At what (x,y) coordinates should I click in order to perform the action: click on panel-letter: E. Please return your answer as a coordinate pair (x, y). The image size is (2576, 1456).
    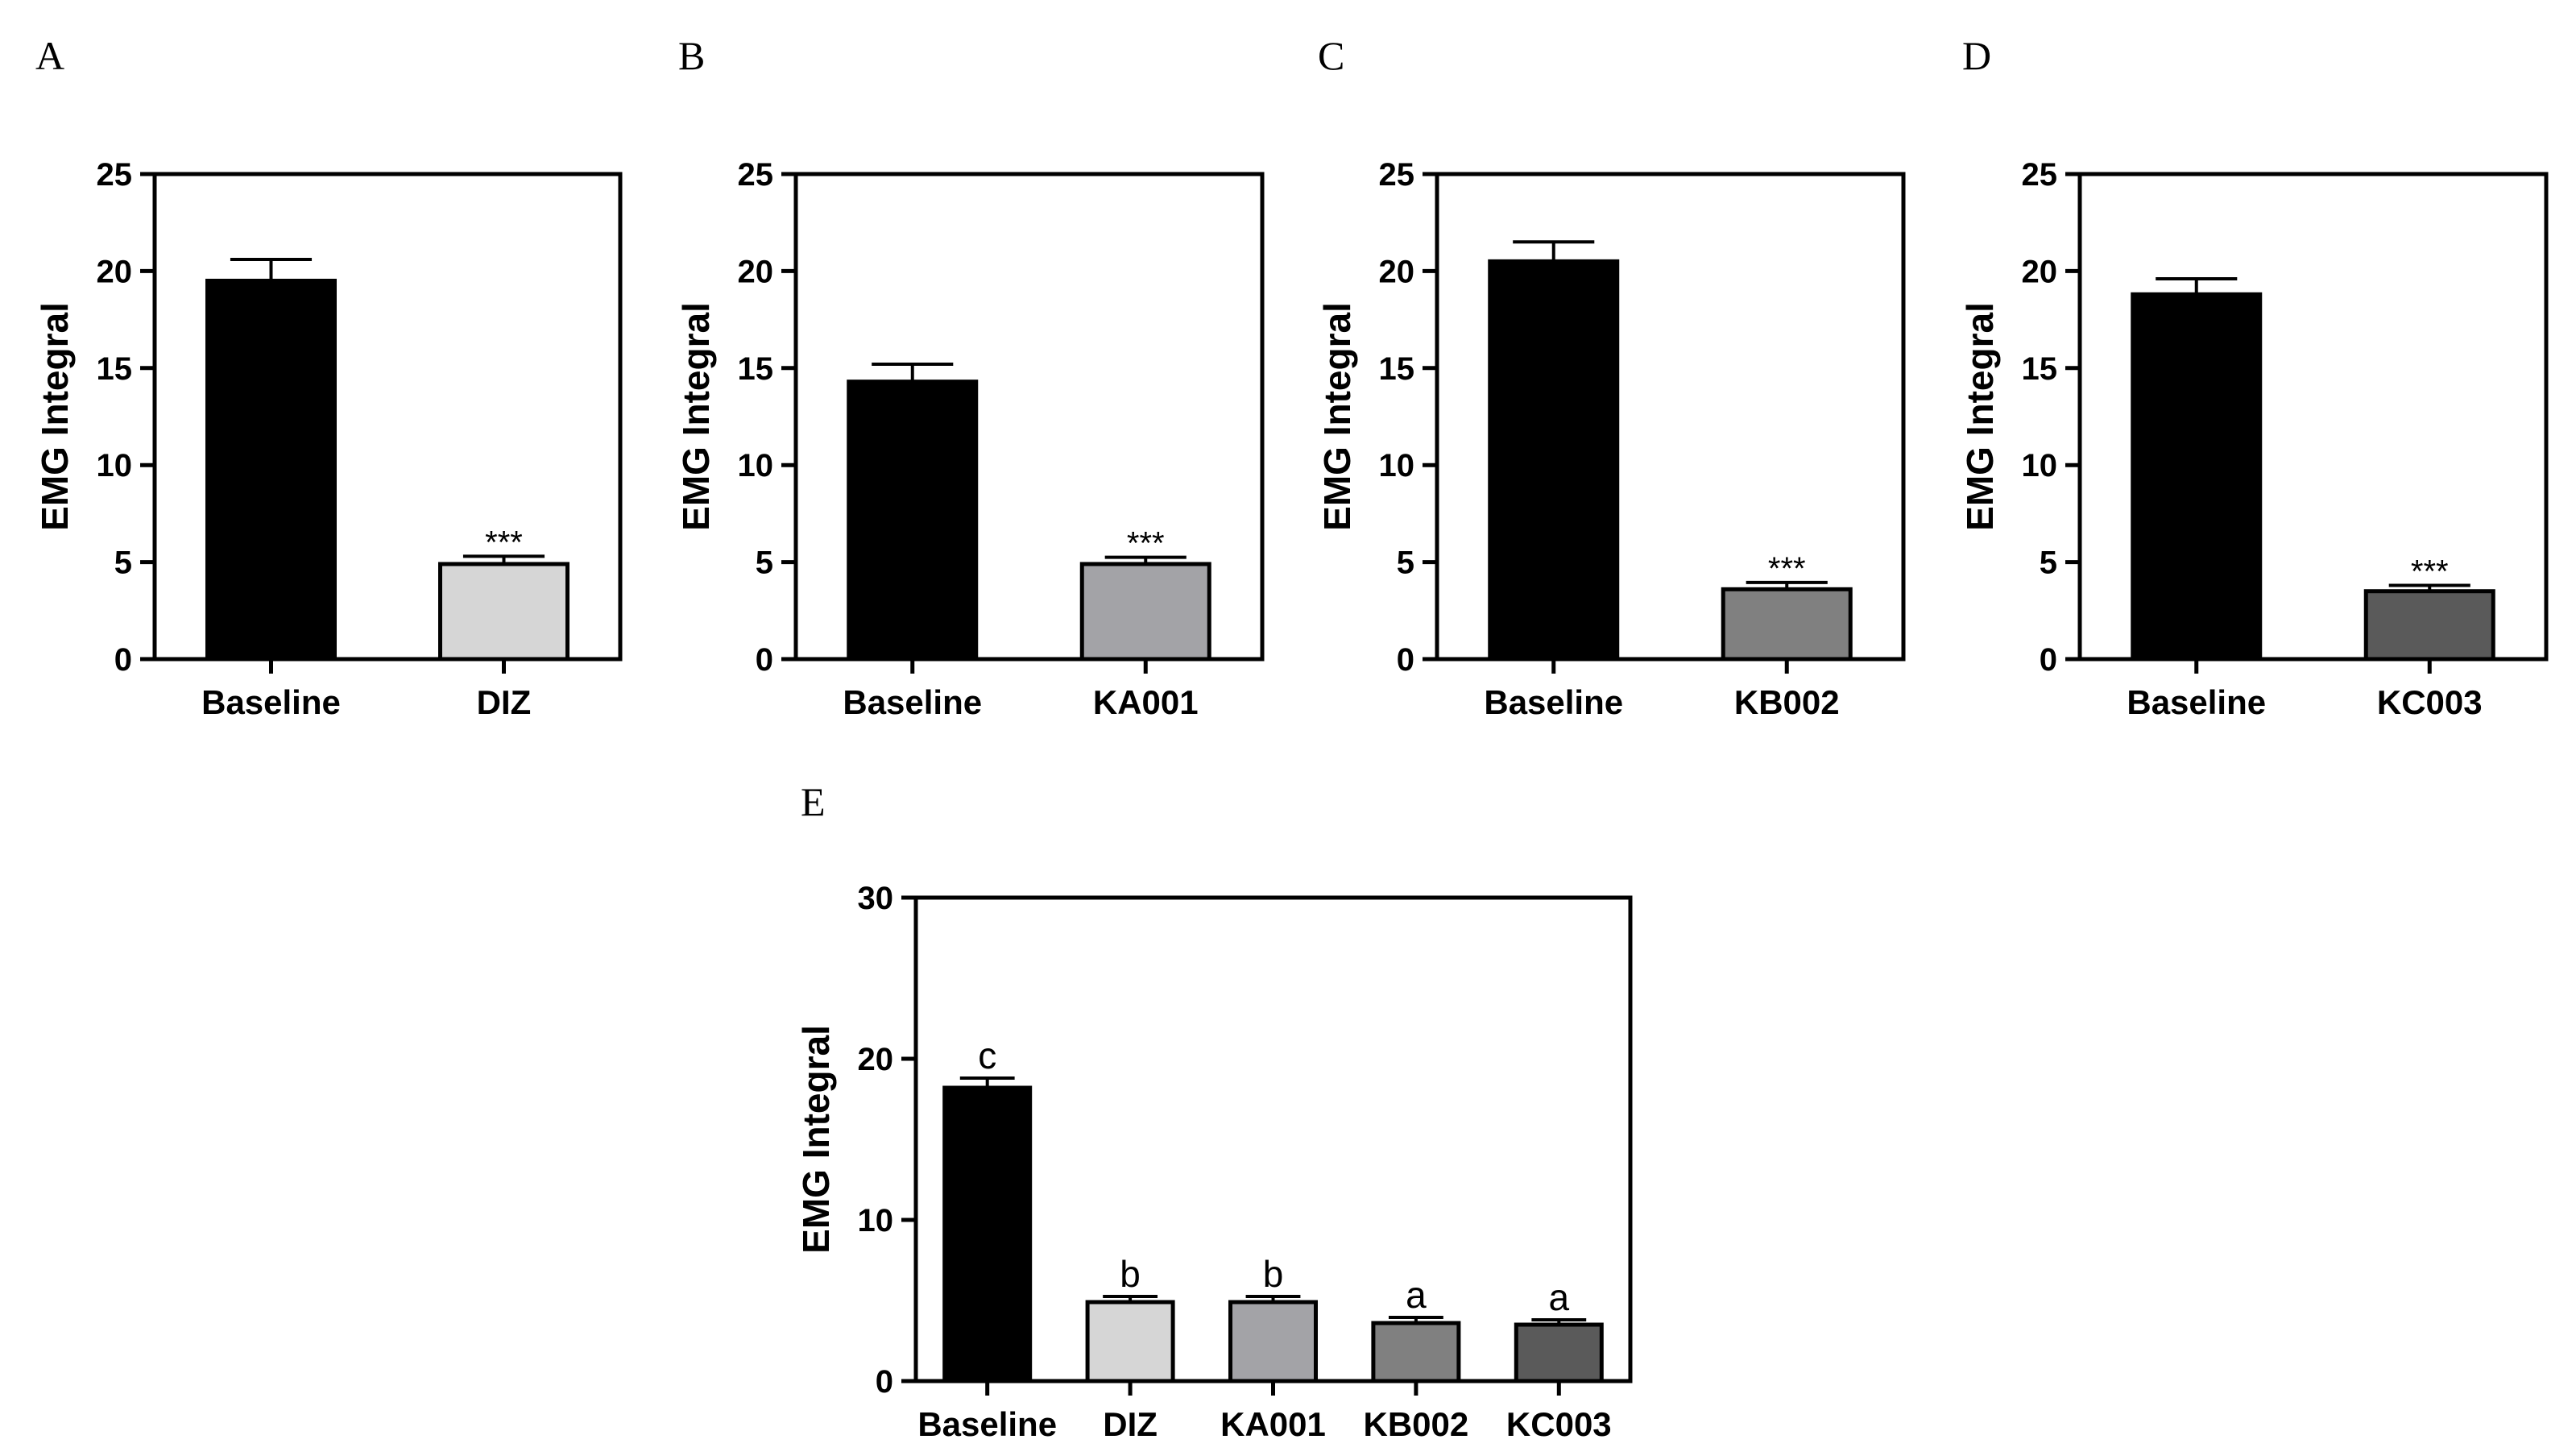
    Looking at the image, I should click on (813, 801).